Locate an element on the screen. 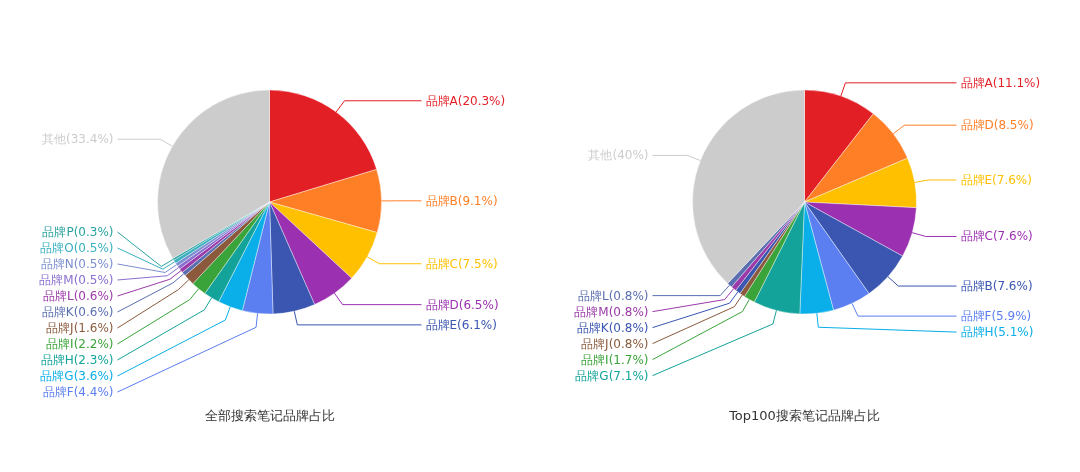  slice-label: 品牌H(2.3%) is located at coordinates (77, 360).